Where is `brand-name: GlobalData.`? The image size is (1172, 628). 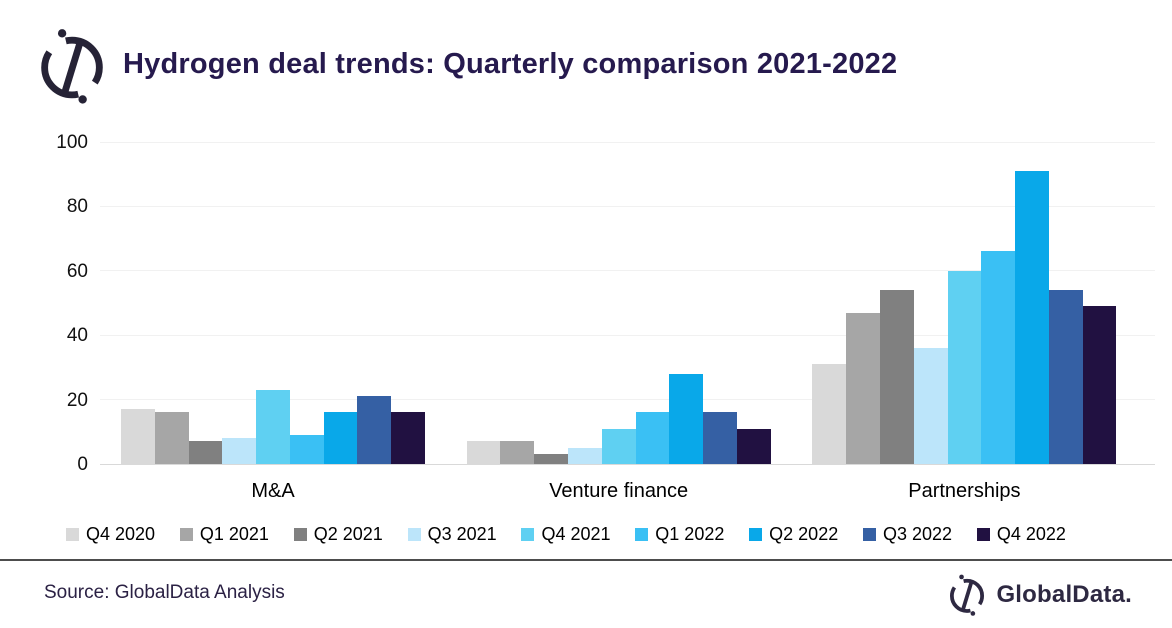
brand-name: GlobalData. is located at coordinates (1064, 594).